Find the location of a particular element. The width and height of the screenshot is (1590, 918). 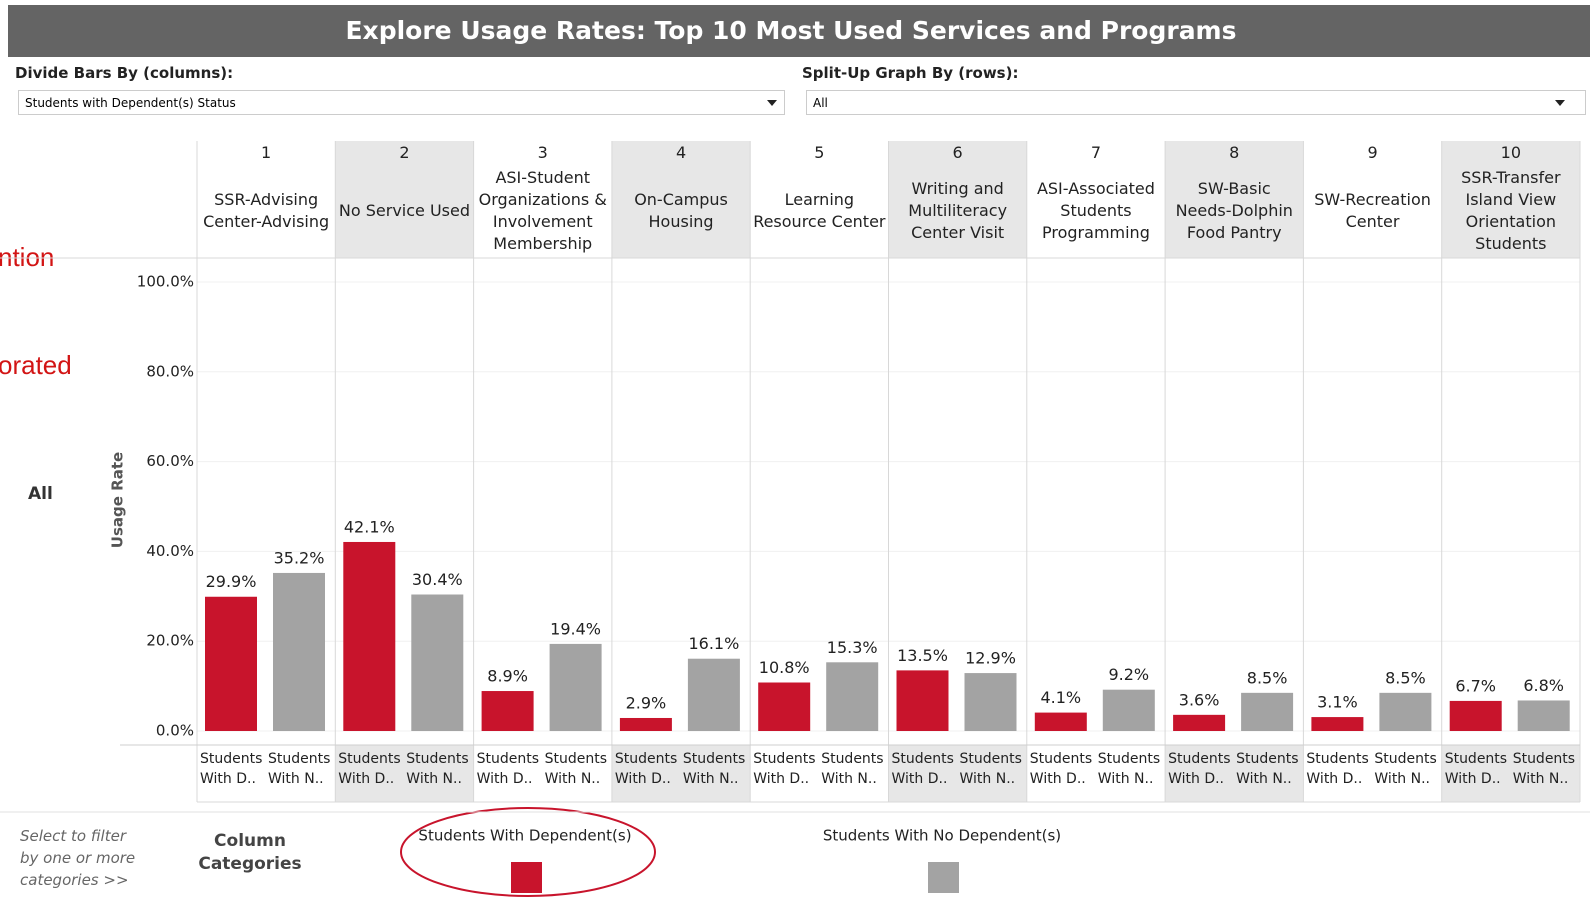

dropdown-value: All is located at coordinates (820, 103).